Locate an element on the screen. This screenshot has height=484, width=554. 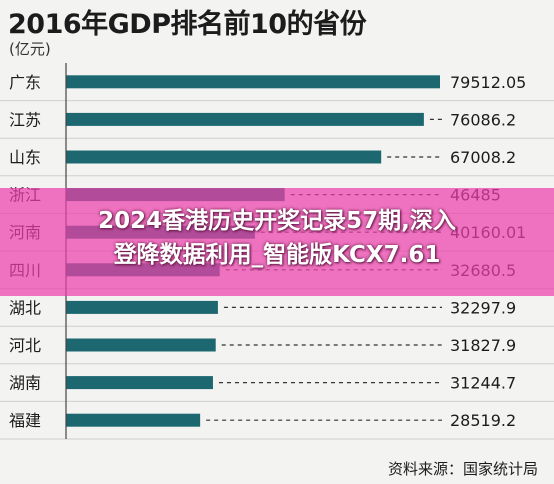
category-label: 广东 is located at coordinates (25, 82).